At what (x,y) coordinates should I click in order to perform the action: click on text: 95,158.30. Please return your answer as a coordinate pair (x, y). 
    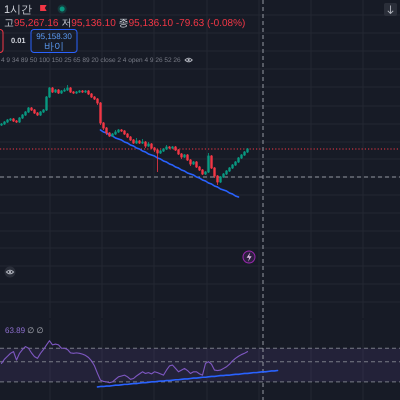
    Looking at the image, I should click on (54, 36).